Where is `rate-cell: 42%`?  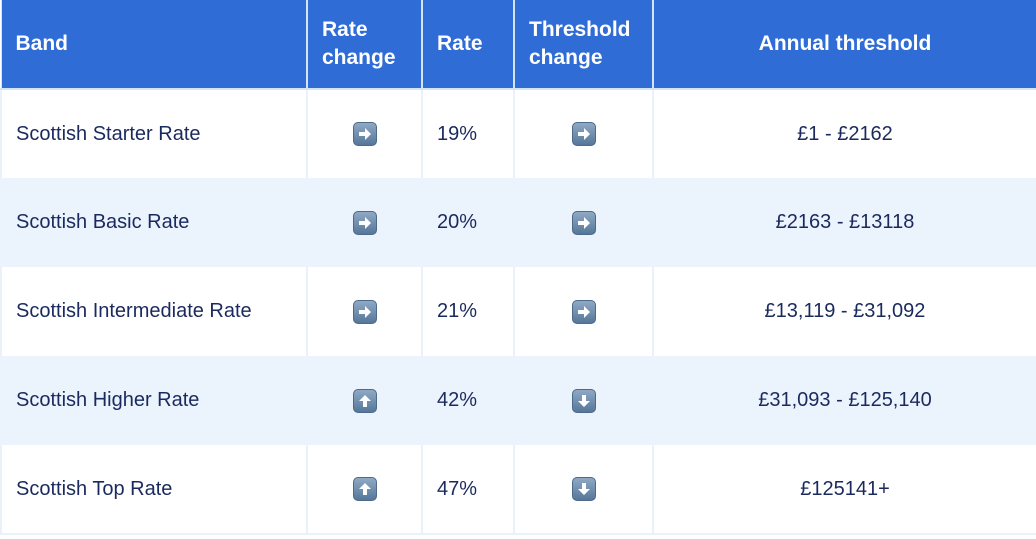 rate-cell: 42% is located at coordinates (468, 400).